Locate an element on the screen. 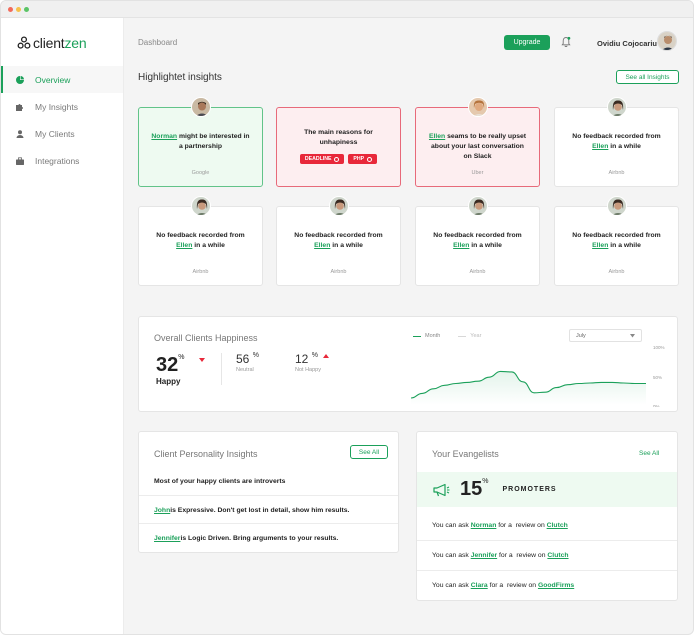  client-link: Clara is located at coordinates (479, 585).